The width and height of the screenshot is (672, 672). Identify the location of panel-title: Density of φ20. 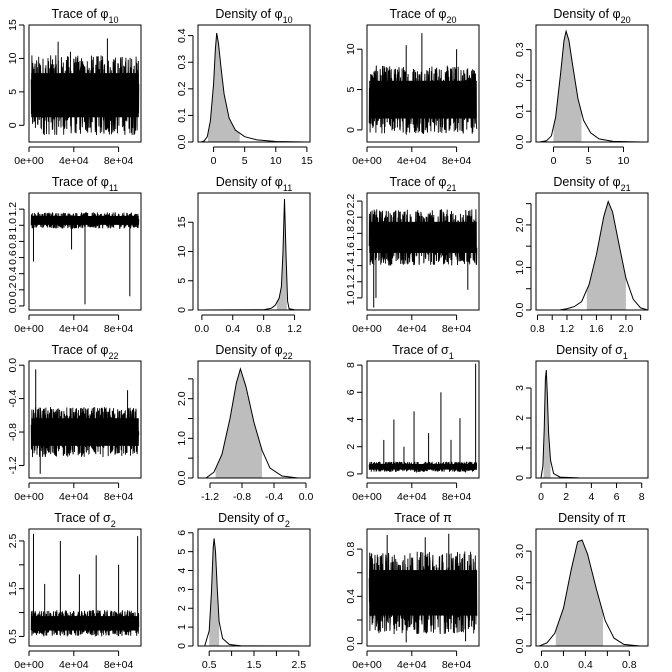
(591, 16).